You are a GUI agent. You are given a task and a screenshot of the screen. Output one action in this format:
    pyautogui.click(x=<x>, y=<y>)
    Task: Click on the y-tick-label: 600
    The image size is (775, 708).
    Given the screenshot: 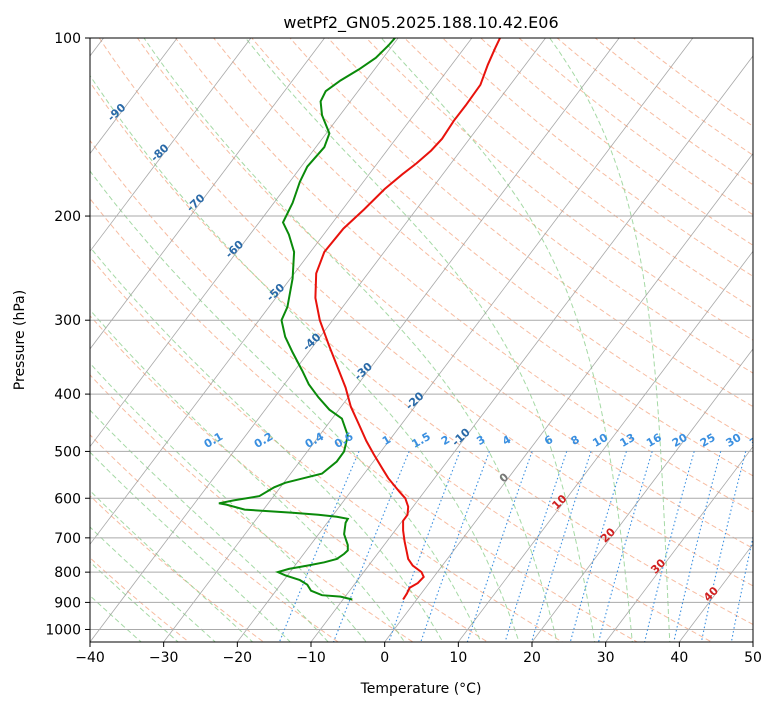 What is the action you would take?
    pyautogui.click(x=67, y=499)
    